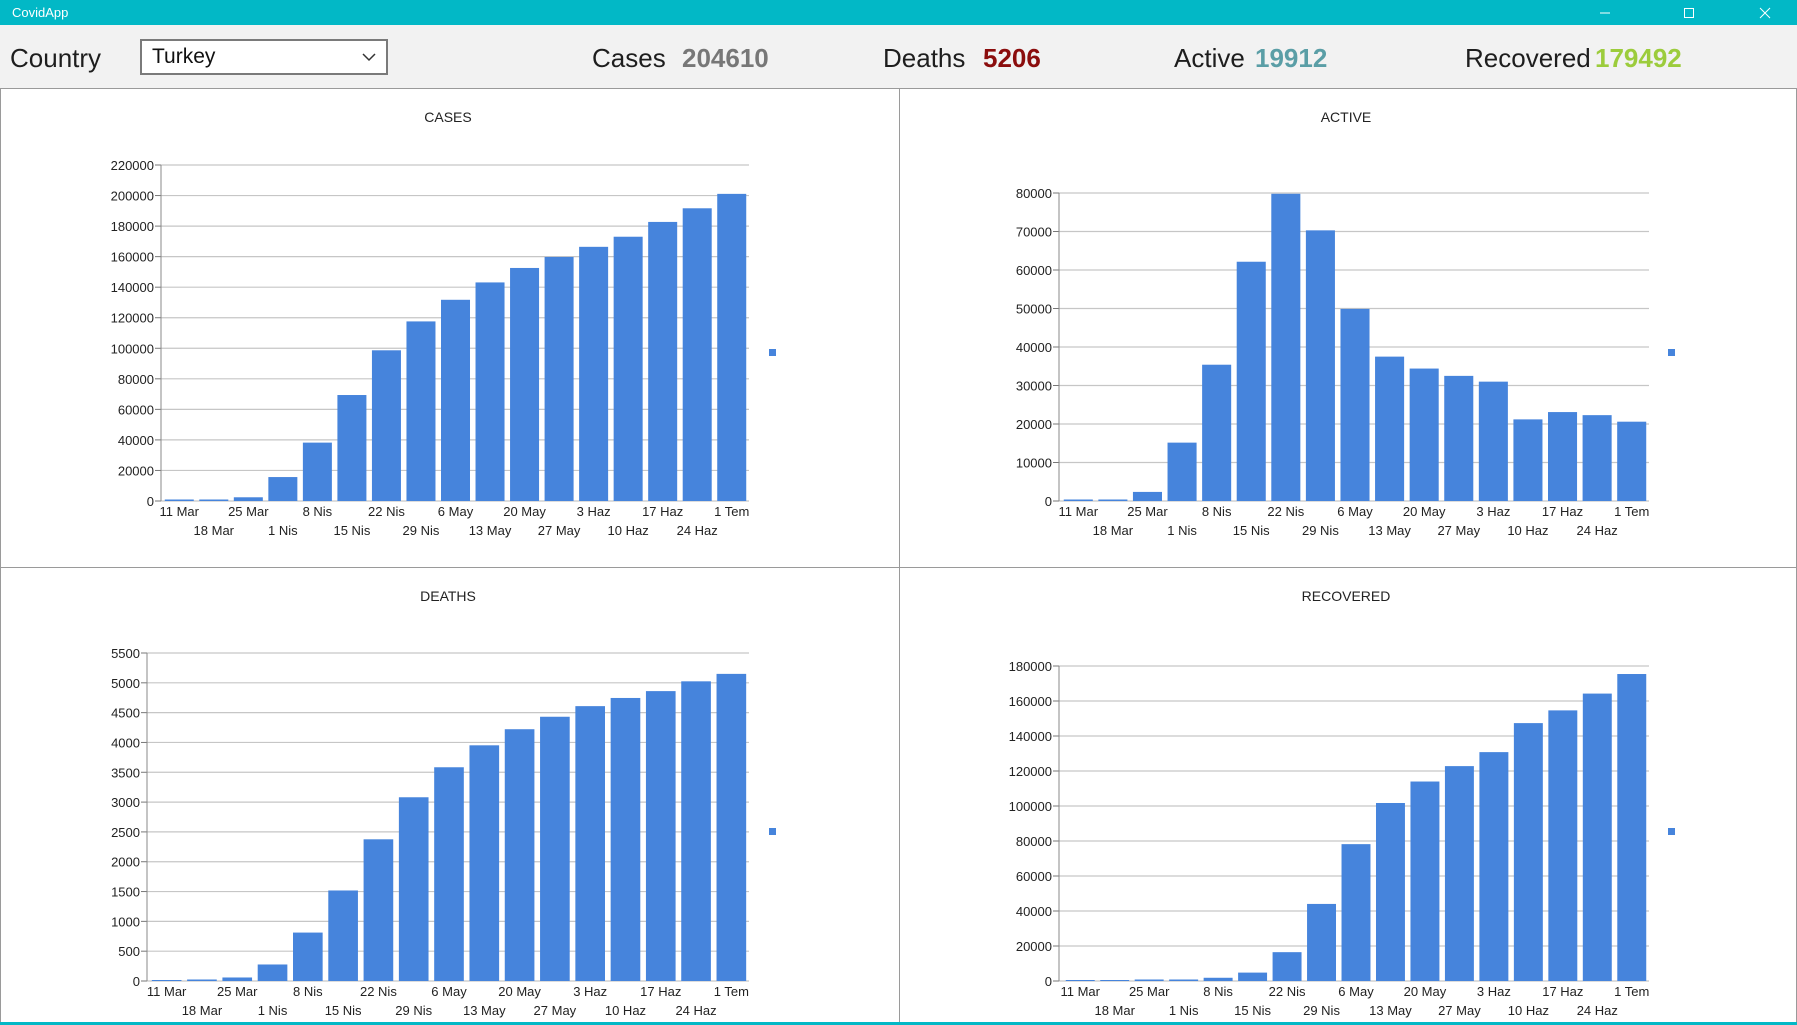 This screenshot has width=1797, height=1025. I want to click on x-tick-label: 6 May, so click(1356, 991).